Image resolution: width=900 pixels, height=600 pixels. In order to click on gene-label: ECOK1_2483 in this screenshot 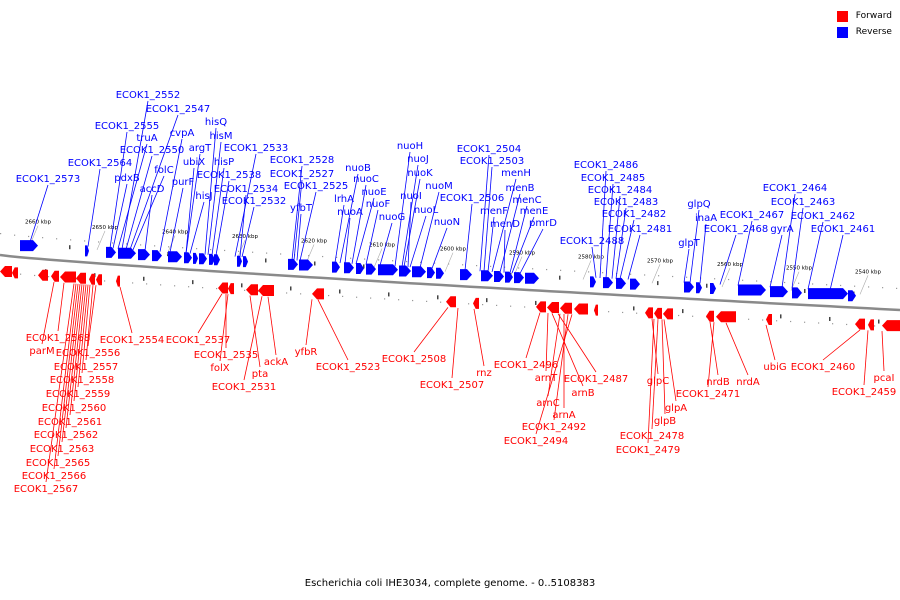, I will do `click(626, 202)`.